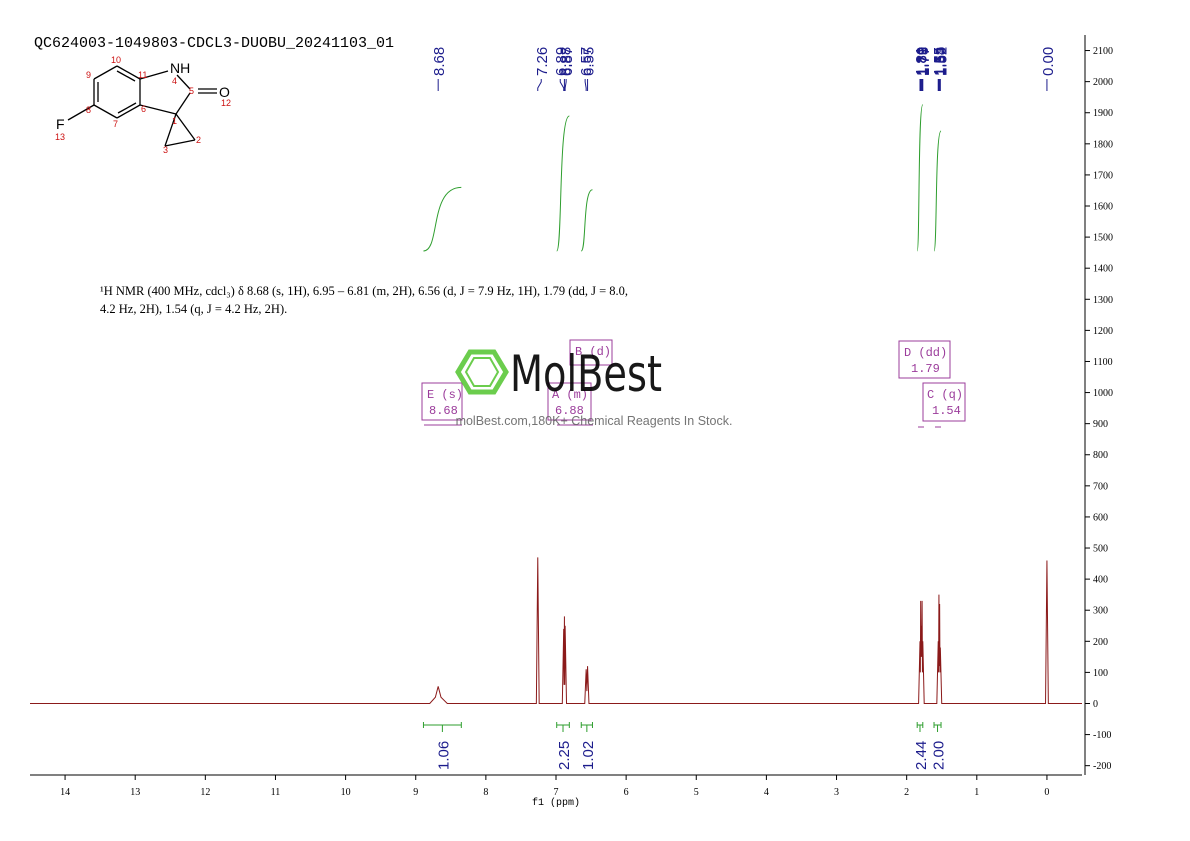  Describe the element at coordinates (346, 792) in the screenshot. I see `x-tick-label: 10` at that location.